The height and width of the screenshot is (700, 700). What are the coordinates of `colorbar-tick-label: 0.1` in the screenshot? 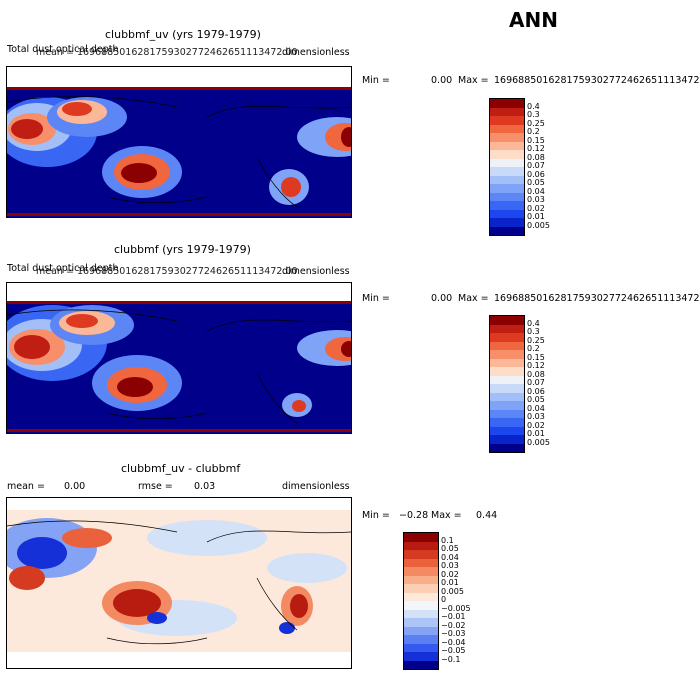 It's located at (447, 540).